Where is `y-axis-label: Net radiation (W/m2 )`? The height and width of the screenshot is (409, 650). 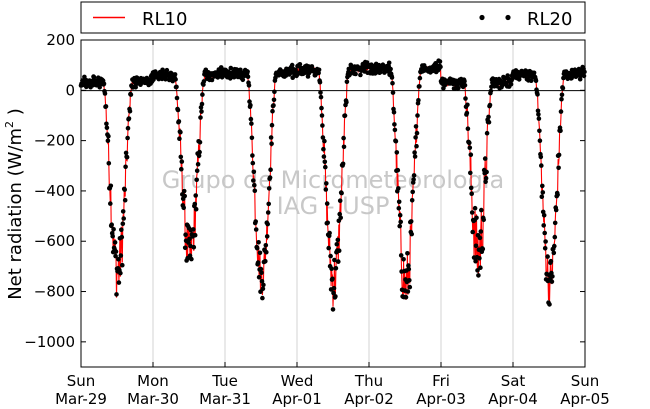 y-axis-label: Net radiation (W/m2 ) is located at coordinates (14, 204).